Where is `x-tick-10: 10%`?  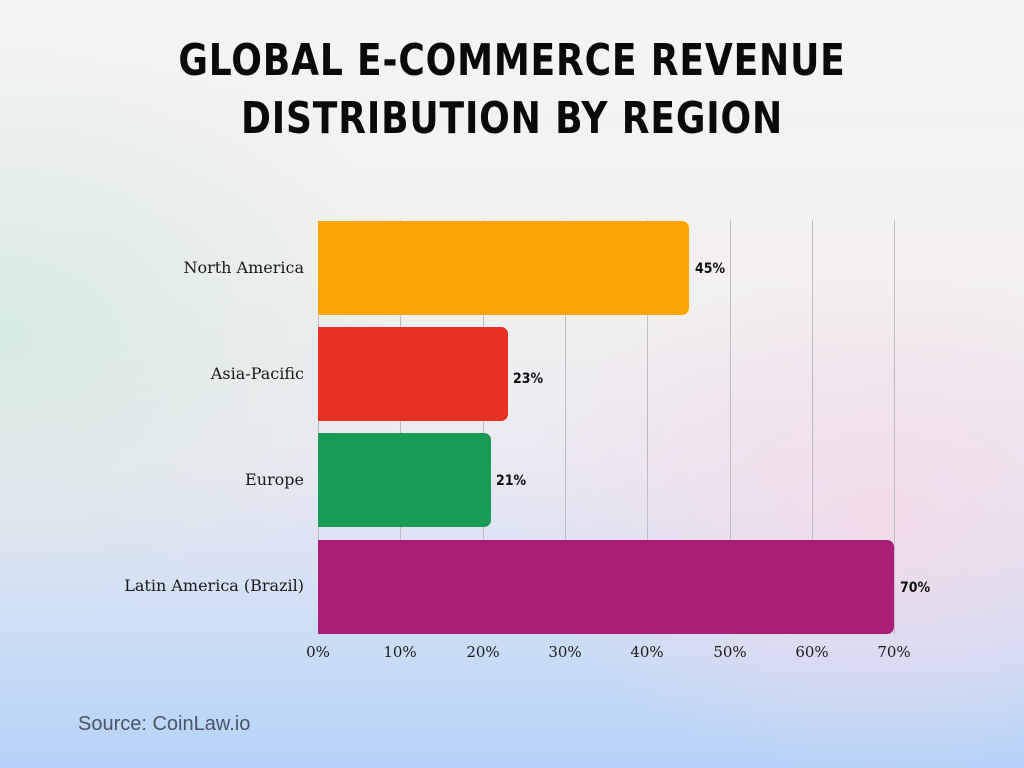 x-tick-10: 10% is located at coordinates (400, 652).